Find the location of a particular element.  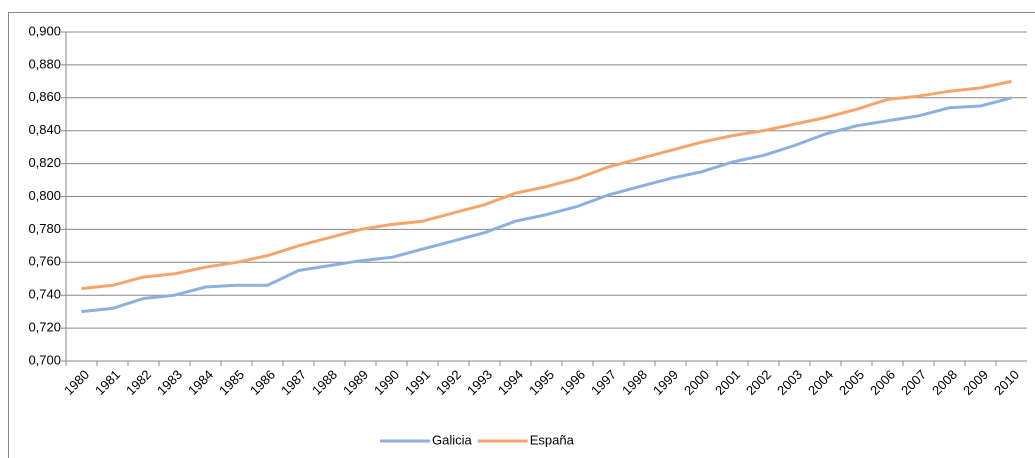

y-tick-label: 0,720 is located at coordinates (44, 327).